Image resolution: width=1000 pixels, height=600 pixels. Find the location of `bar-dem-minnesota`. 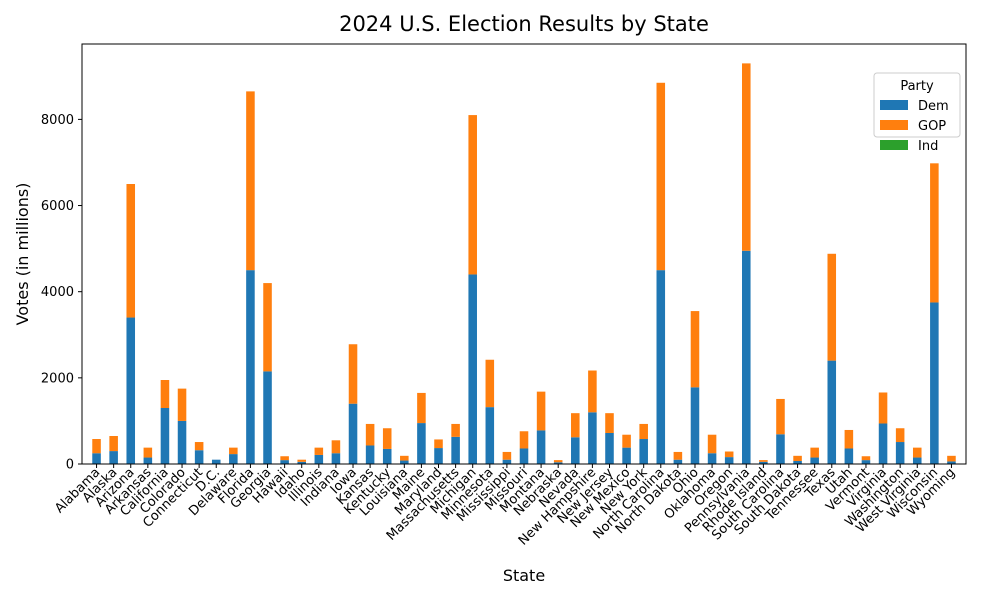

bar-dem-minnesota is located at coordinates (490, 435).